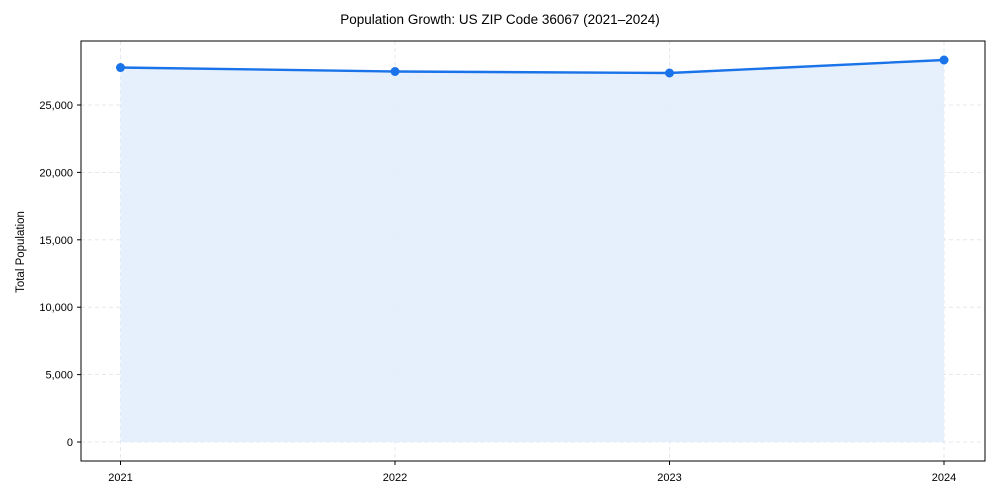 The image size is (1000, 500). I want to click on y-tick-label: 5,000, so click(59, 376).